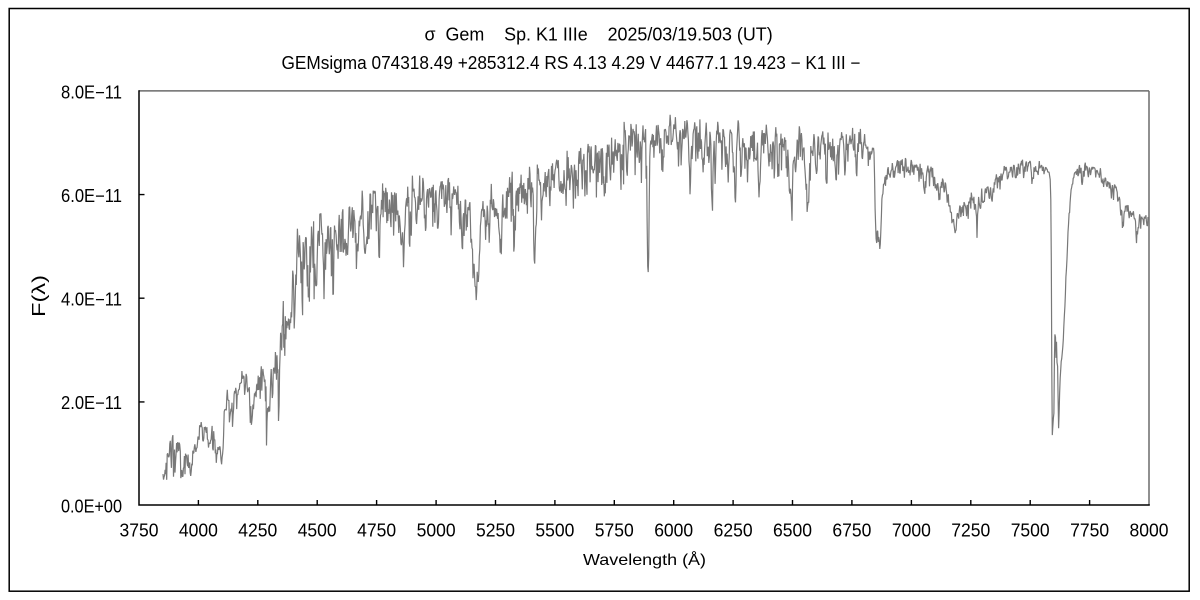  What do you see at coordinates (554, 531) in the screenshot?
I see `svg-text: 5500` at bounding box center [554, 531].